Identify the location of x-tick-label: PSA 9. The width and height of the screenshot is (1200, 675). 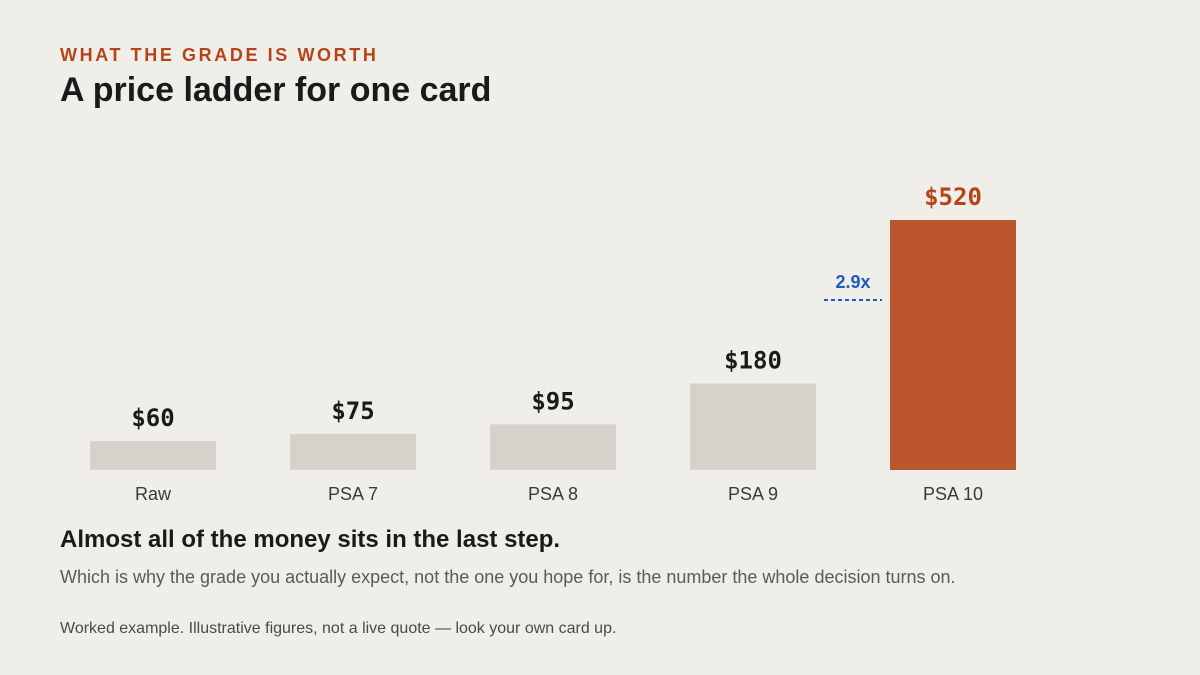
(753, 494).